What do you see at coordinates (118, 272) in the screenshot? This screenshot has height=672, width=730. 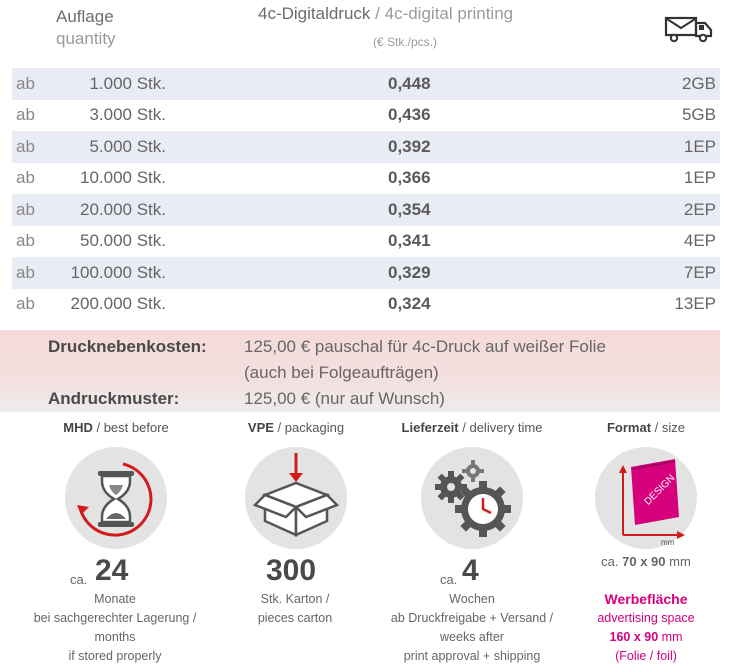 I see `quantity-cell: 100.000 Stk.` at bounding box center [118, 272].